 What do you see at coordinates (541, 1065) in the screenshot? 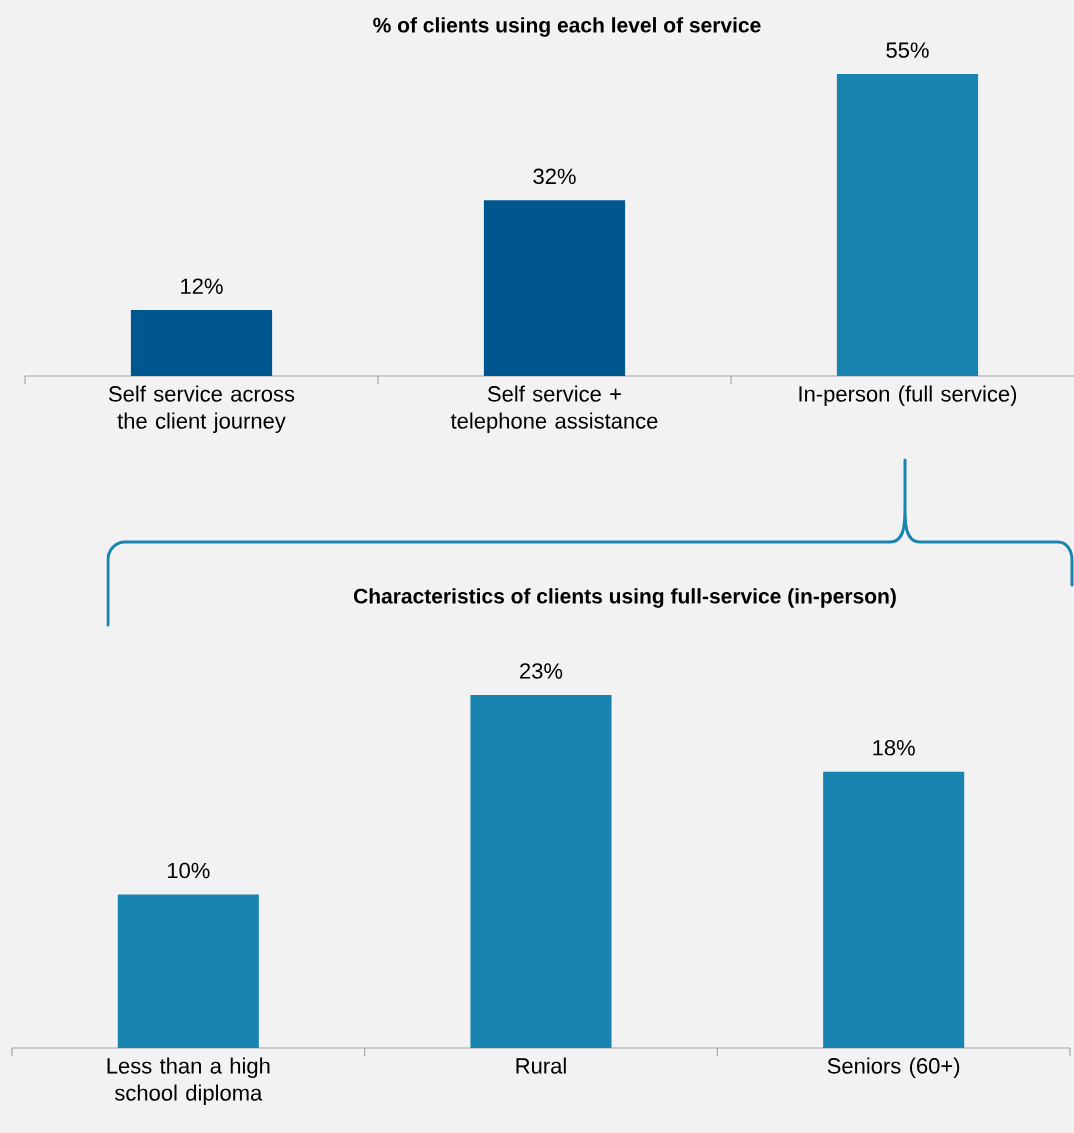
I see `x-tick-label: Rural` at bounding box center [541, 1065].